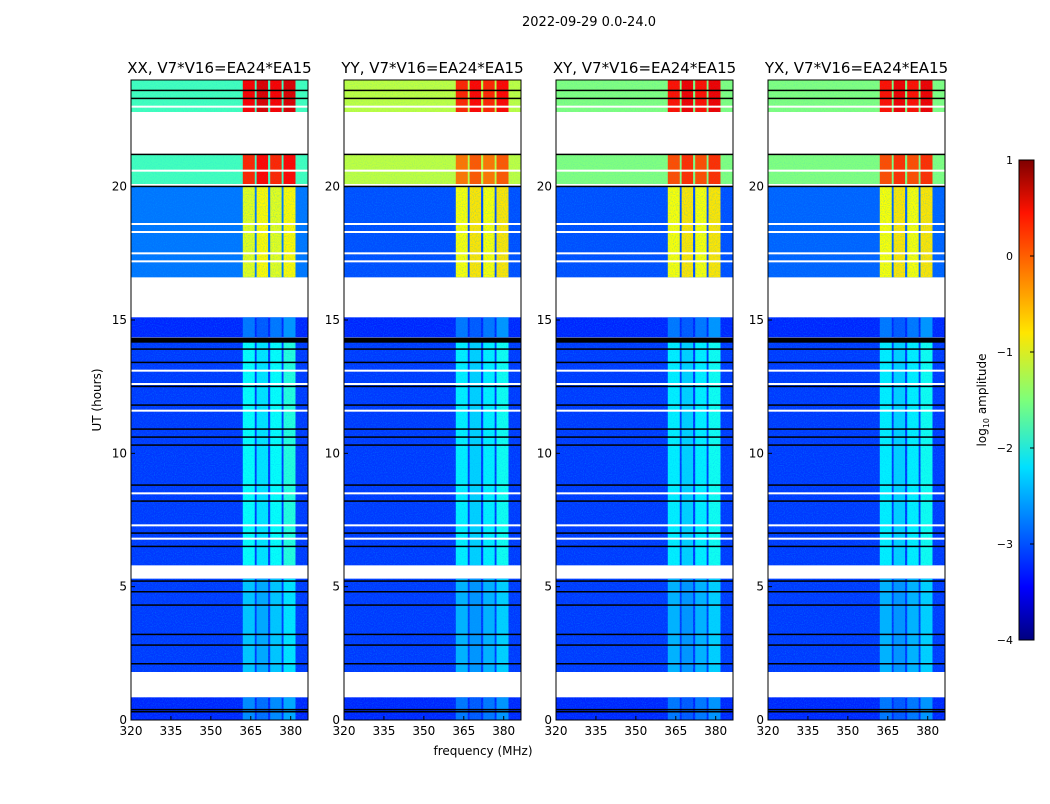 This screenshot has height=804, width=1050. I want to click on figure-title: 2022-09-29 0.0-24.0, so click(589, 22).